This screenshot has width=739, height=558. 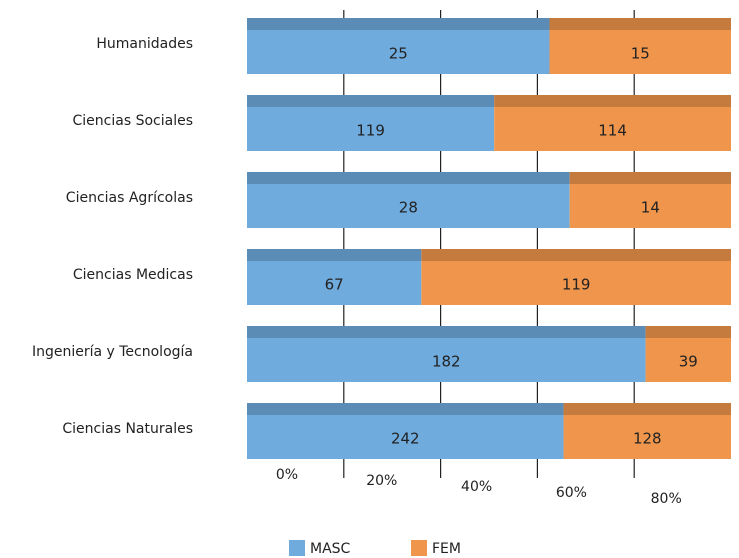 What do you see at coordinates (330, 549) in the screenshot?
I see `legend-label: MASC` at bounding box center [330, 549].